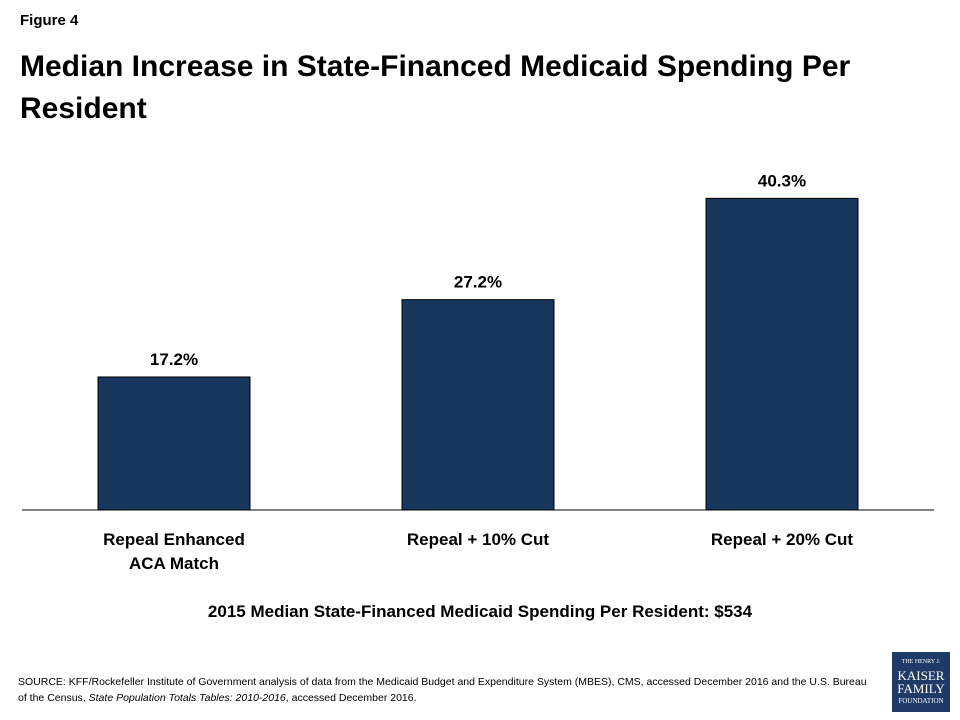 The width and height of the screenshot is (960, 720). I want to click on logo: THE HENRY J. KAISER FAMILY FOUNDATION, so click(921, 682).